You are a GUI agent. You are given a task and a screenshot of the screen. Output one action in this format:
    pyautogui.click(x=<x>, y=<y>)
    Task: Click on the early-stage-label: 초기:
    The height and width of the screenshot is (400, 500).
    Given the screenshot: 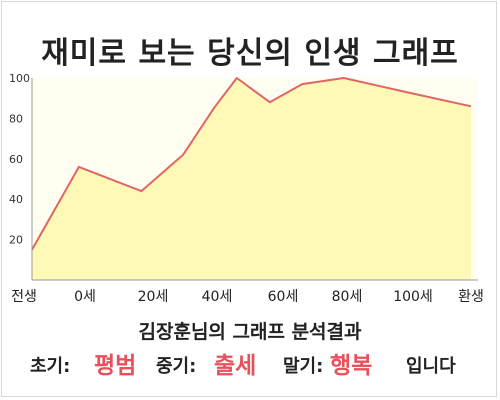 What is the action you would take?
    pyautogui.click(x=50, y=366)
    